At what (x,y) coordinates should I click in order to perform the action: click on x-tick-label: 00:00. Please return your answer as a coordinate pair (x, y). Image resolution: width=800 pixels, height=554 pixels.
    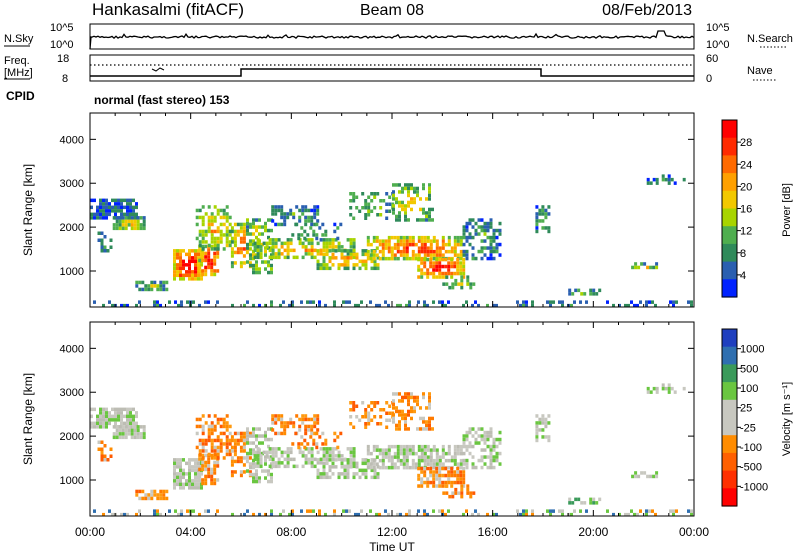
    Looking at the image, I should click on (90, 532).